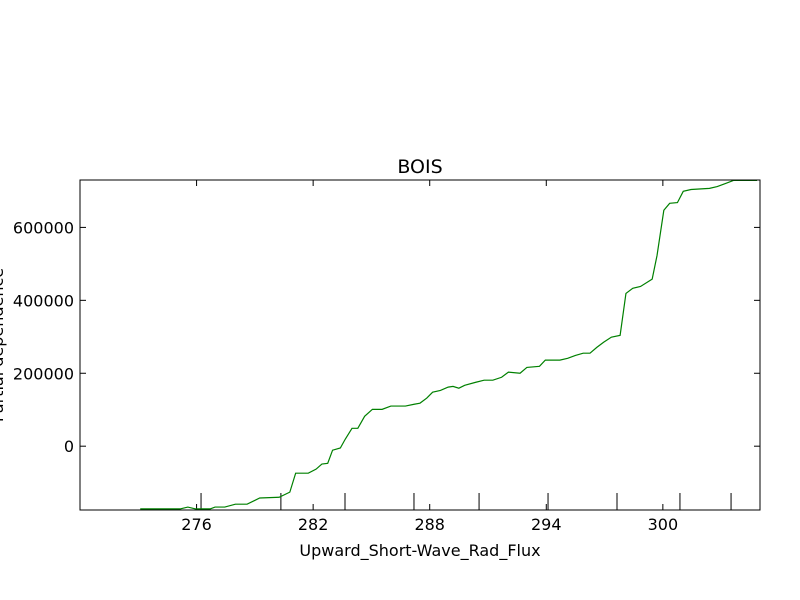  I want to click on x-tick-label: 294, so click(546, 524).